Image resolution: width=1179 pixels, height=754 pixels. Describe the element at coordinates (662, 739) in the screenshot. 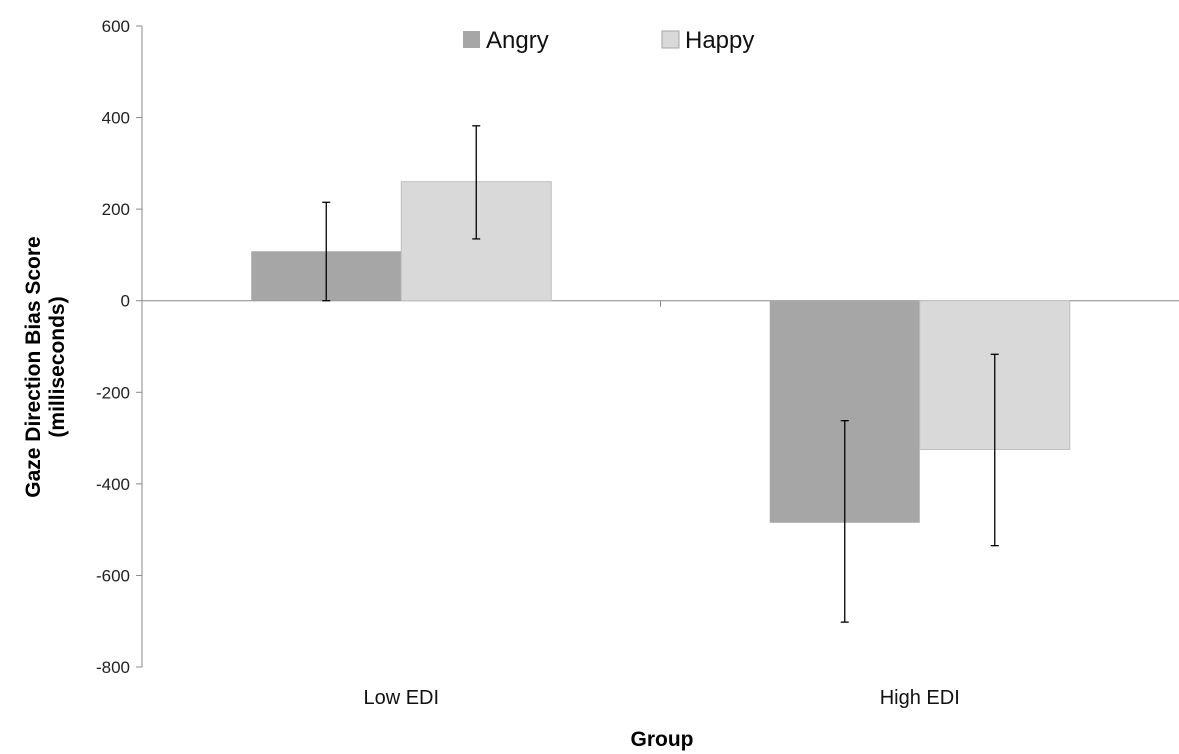

I see `x-axis-title: Group` at that location.